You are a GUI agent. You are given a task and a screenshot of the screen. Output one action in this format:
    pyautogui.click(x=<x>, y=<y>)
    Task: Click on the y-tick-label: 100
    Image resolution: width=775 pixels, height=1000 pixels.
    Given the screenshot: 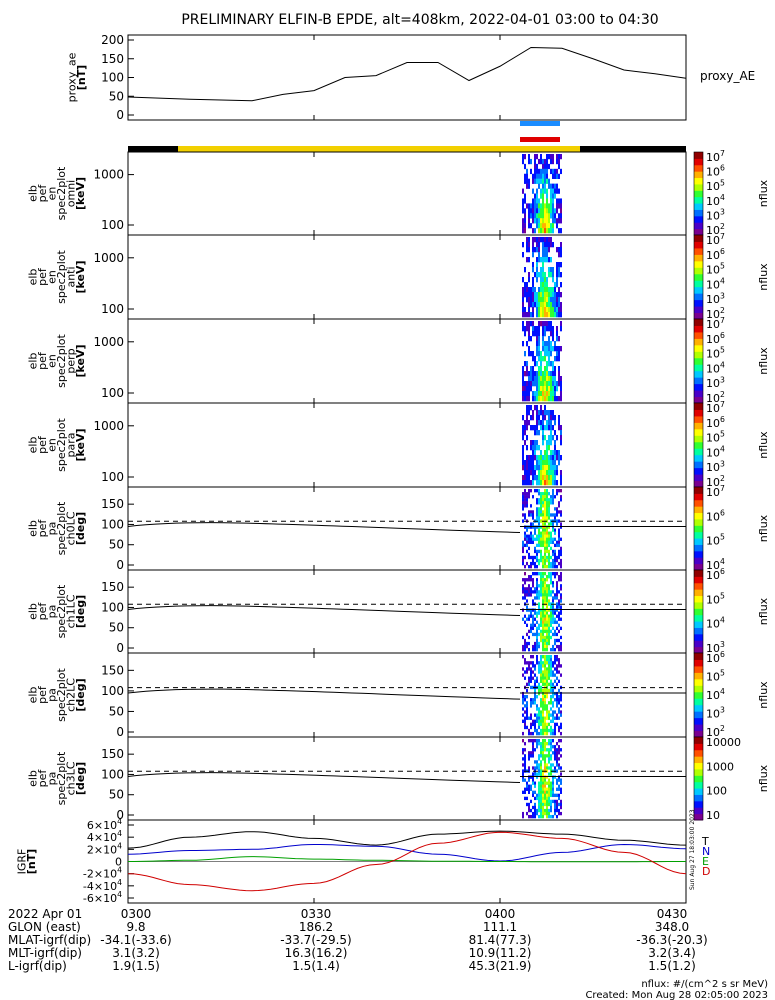 What is the action you would take?
    pyautogui.click(x=112, y=225)
    